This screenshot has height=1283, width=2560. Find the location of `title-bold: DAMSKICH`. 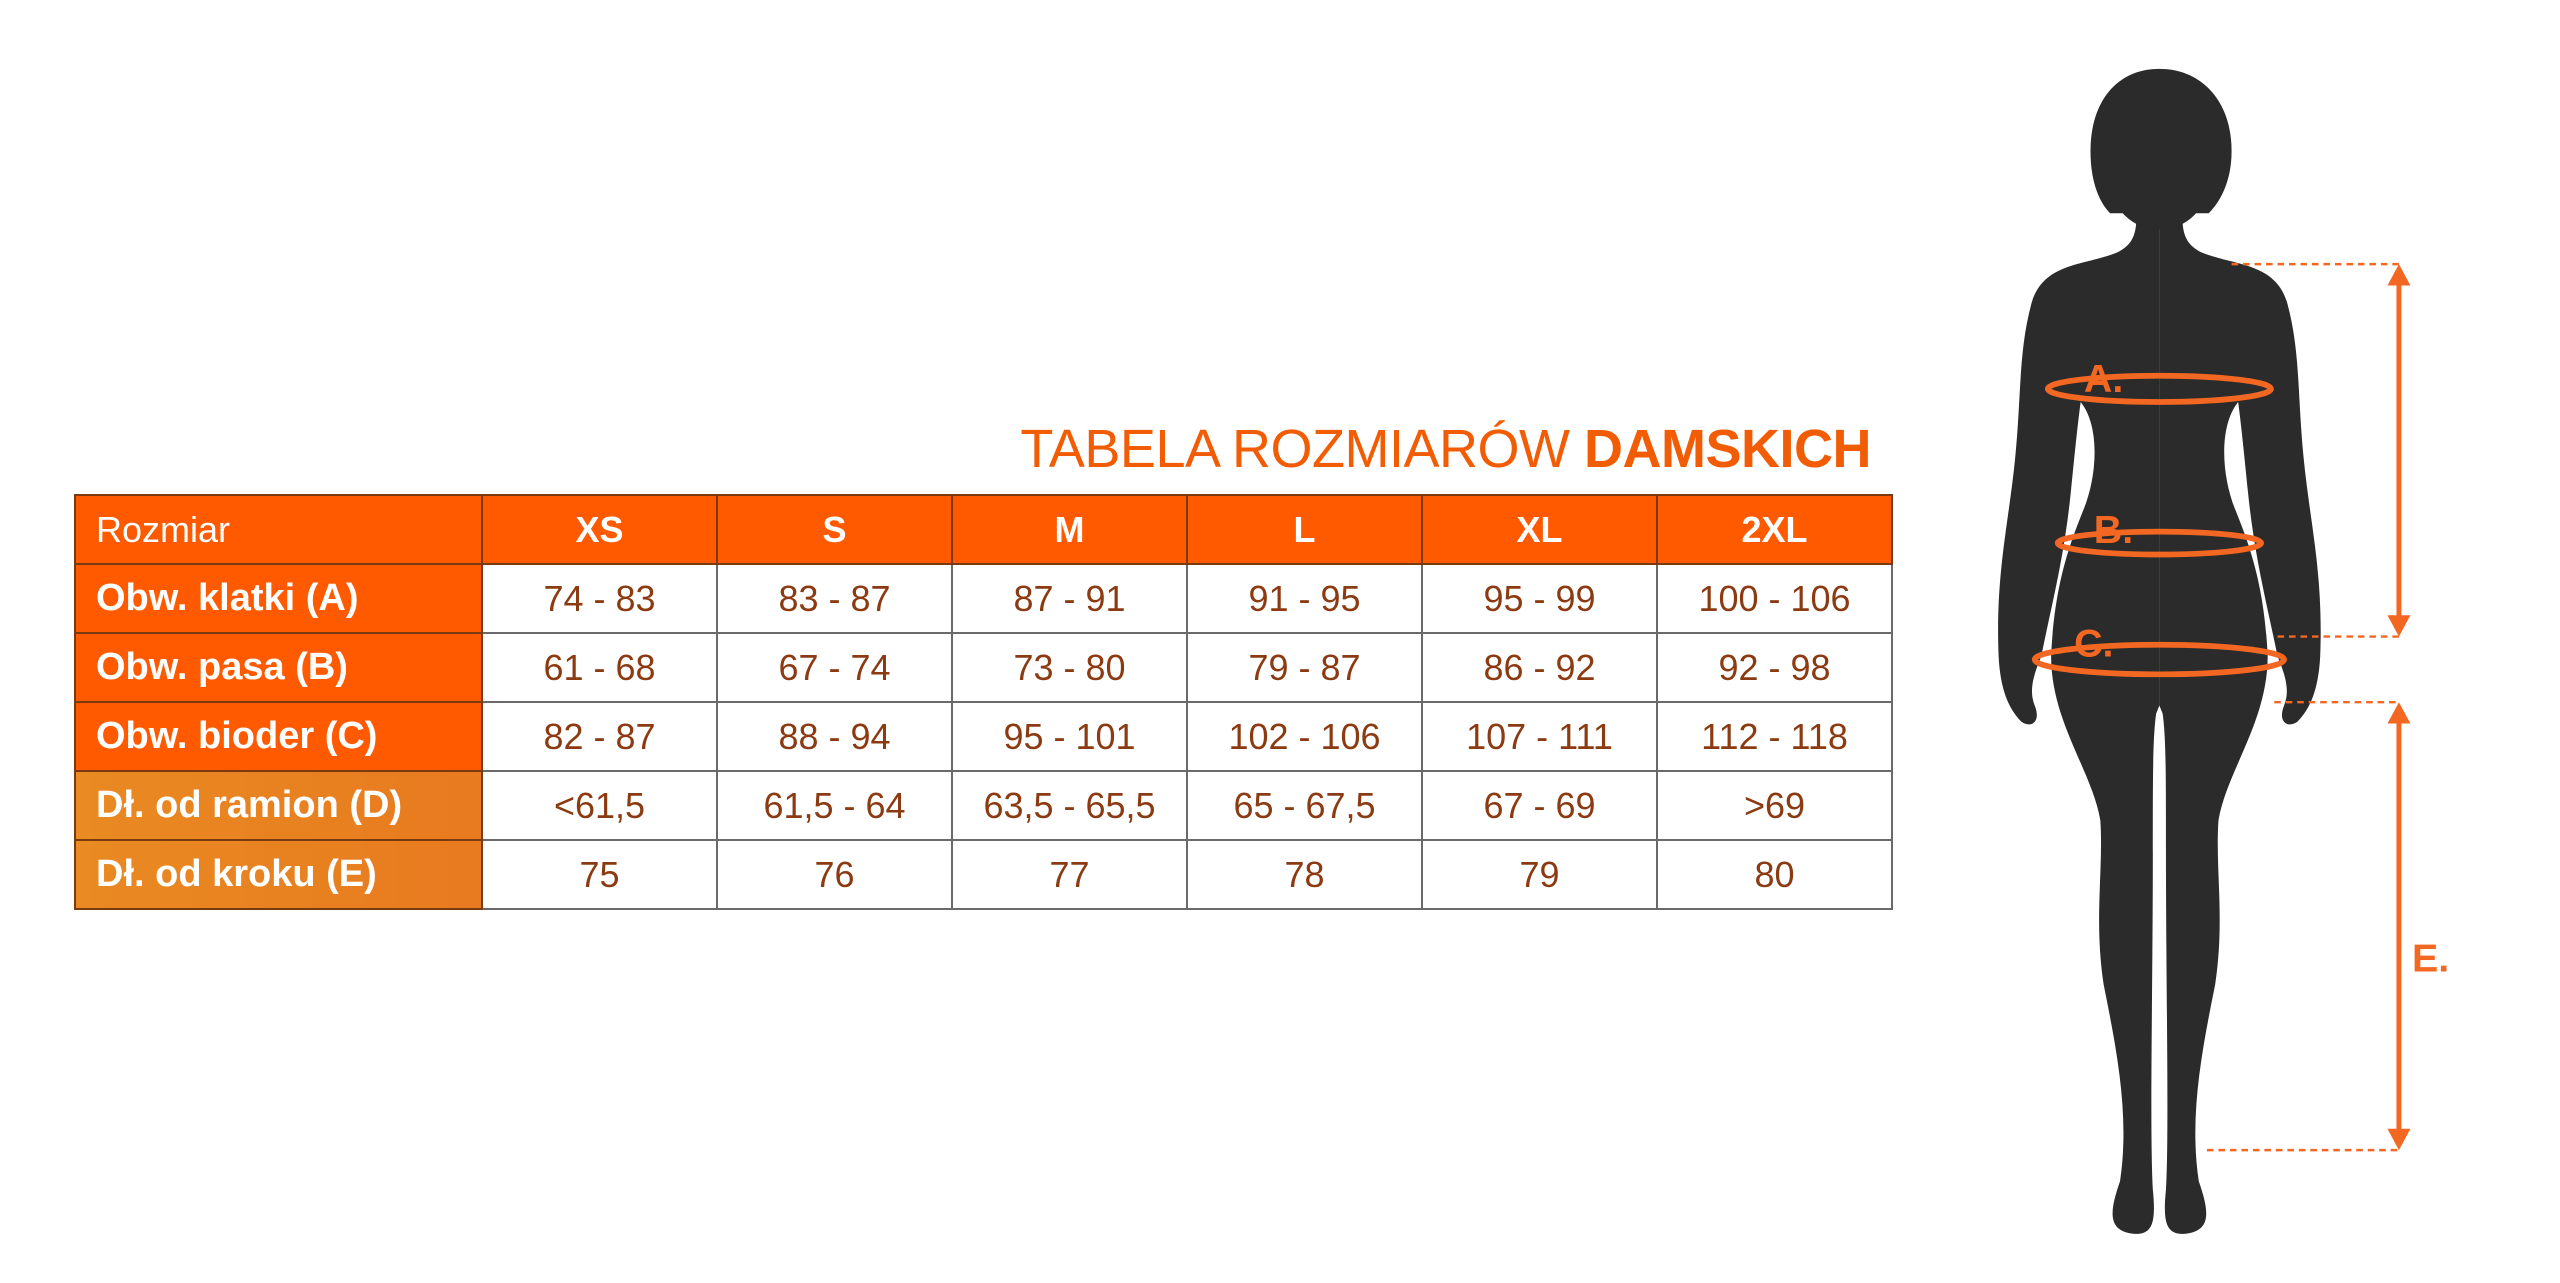

title-bold: DAMSKICH is located at coordinates (1728, 449).